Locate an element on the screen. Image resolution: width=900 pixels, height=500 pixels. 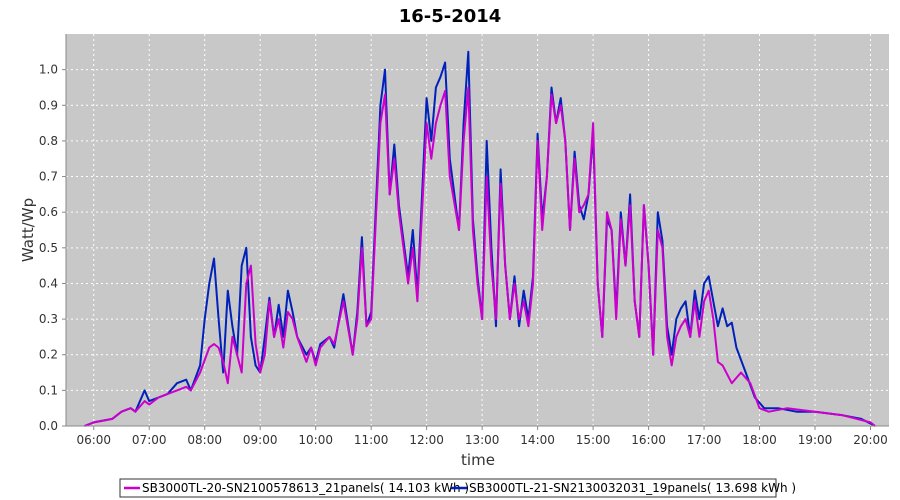
y-axis-label: Watt/Wp is located at coordinates (28, 230).